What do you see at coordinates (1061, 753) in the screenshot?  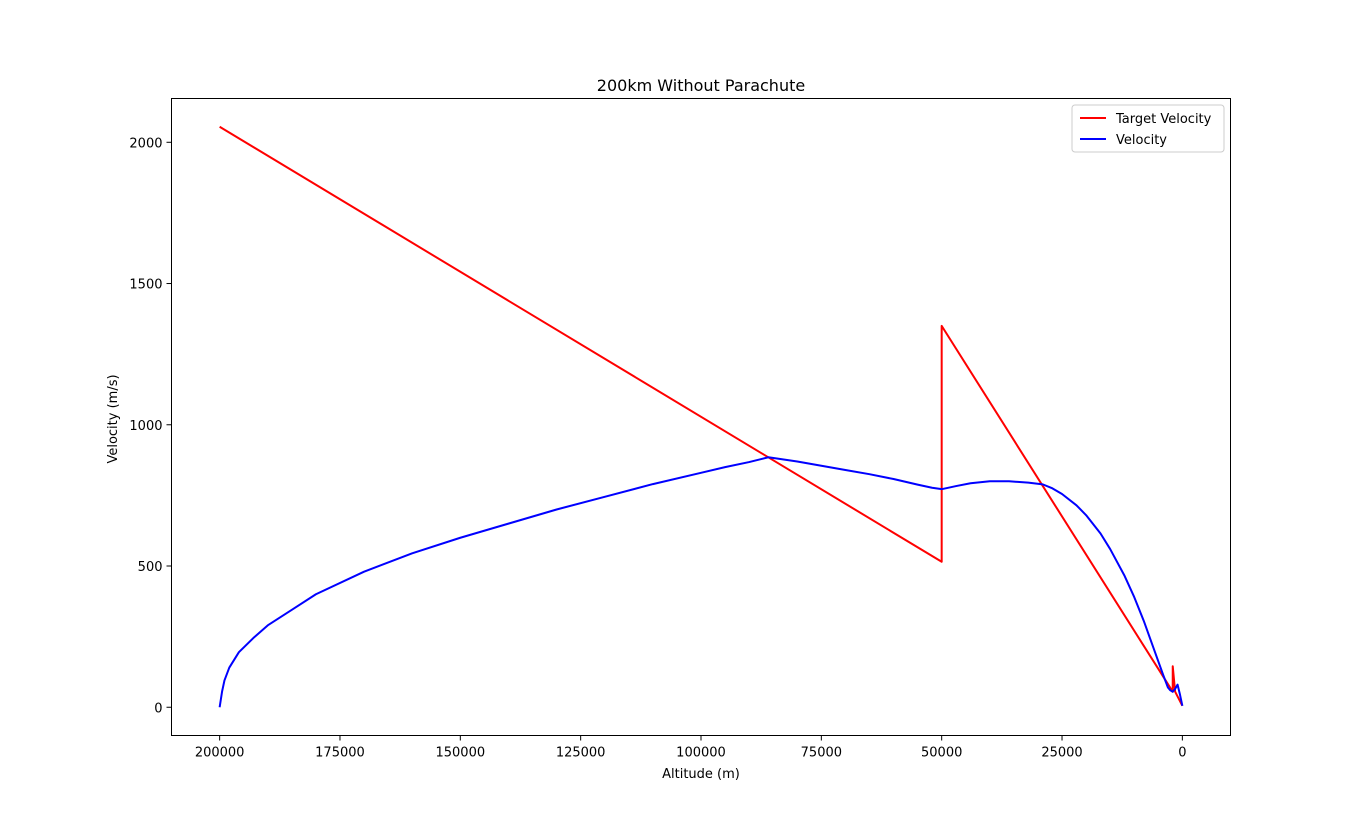 I see `x-tick-label: 25000` at bounding box center [1061, 753].